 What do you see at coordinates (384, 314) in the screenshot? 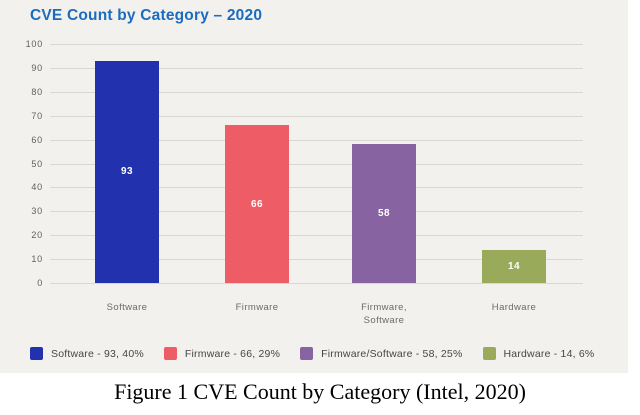
I see `x-axis-category-label: Firmware, Software` at bounding box center [384, 314].